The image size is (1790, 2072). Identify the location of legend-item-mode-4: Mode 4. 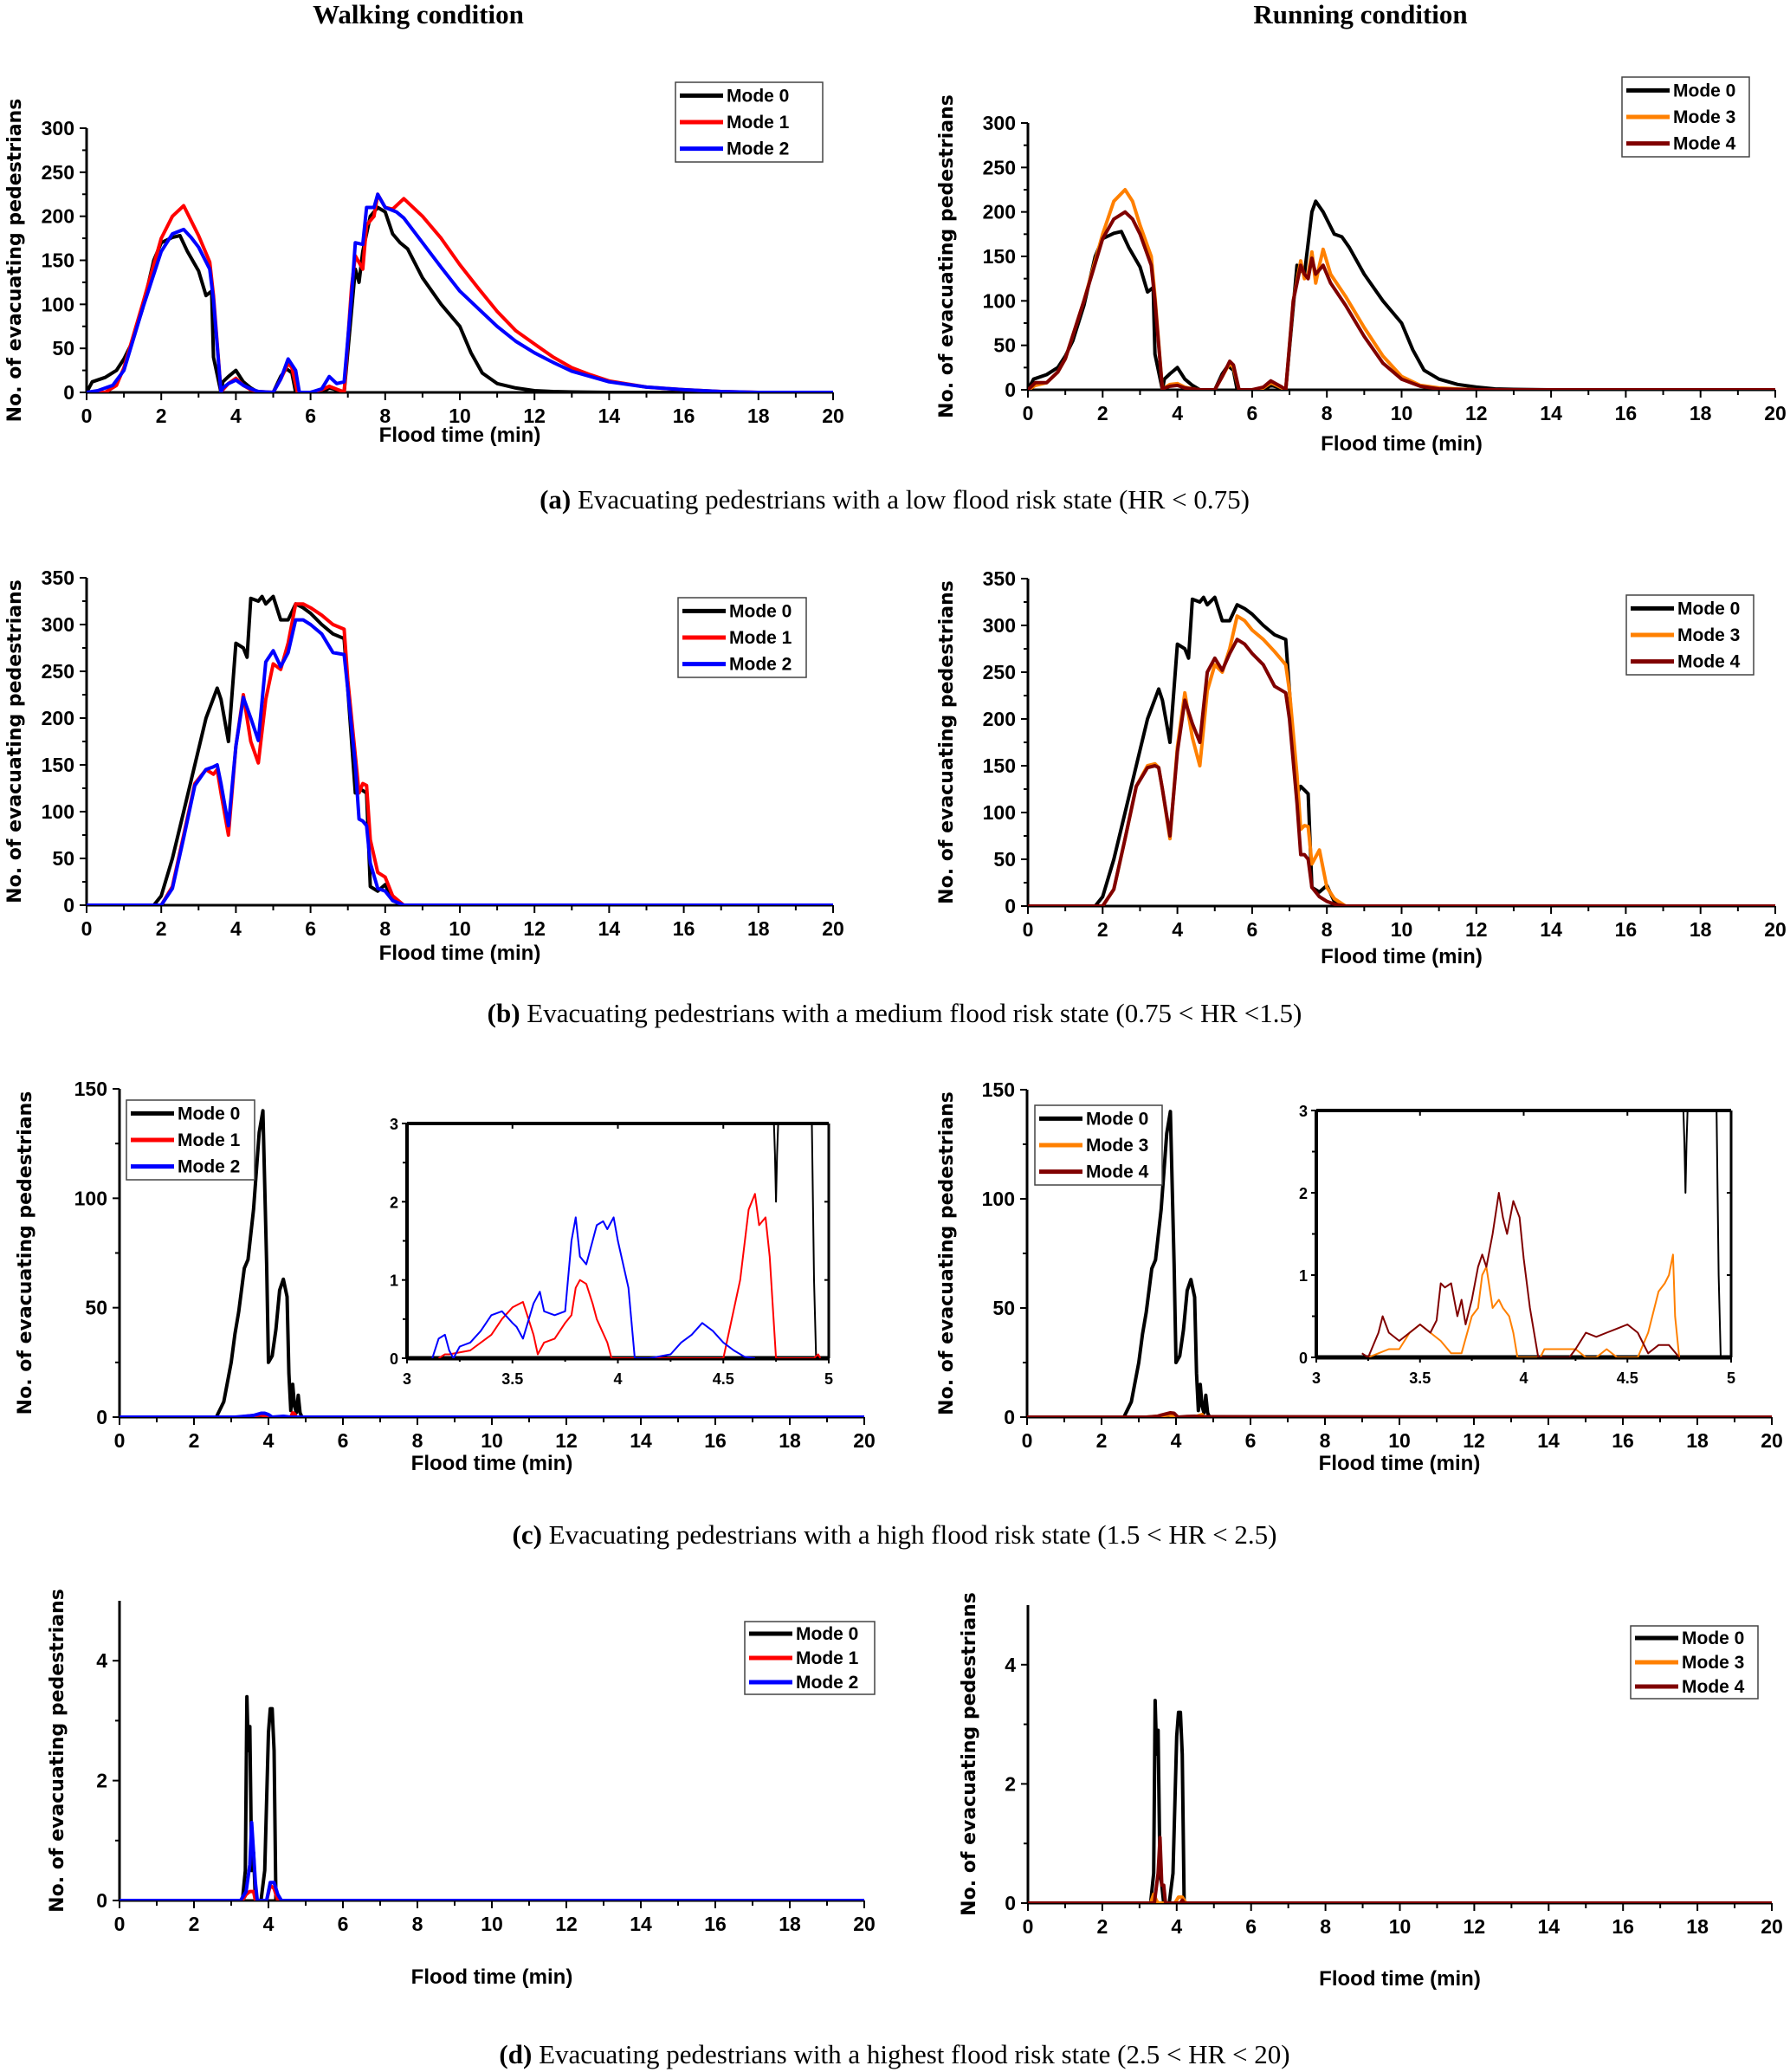
(1686, 662).